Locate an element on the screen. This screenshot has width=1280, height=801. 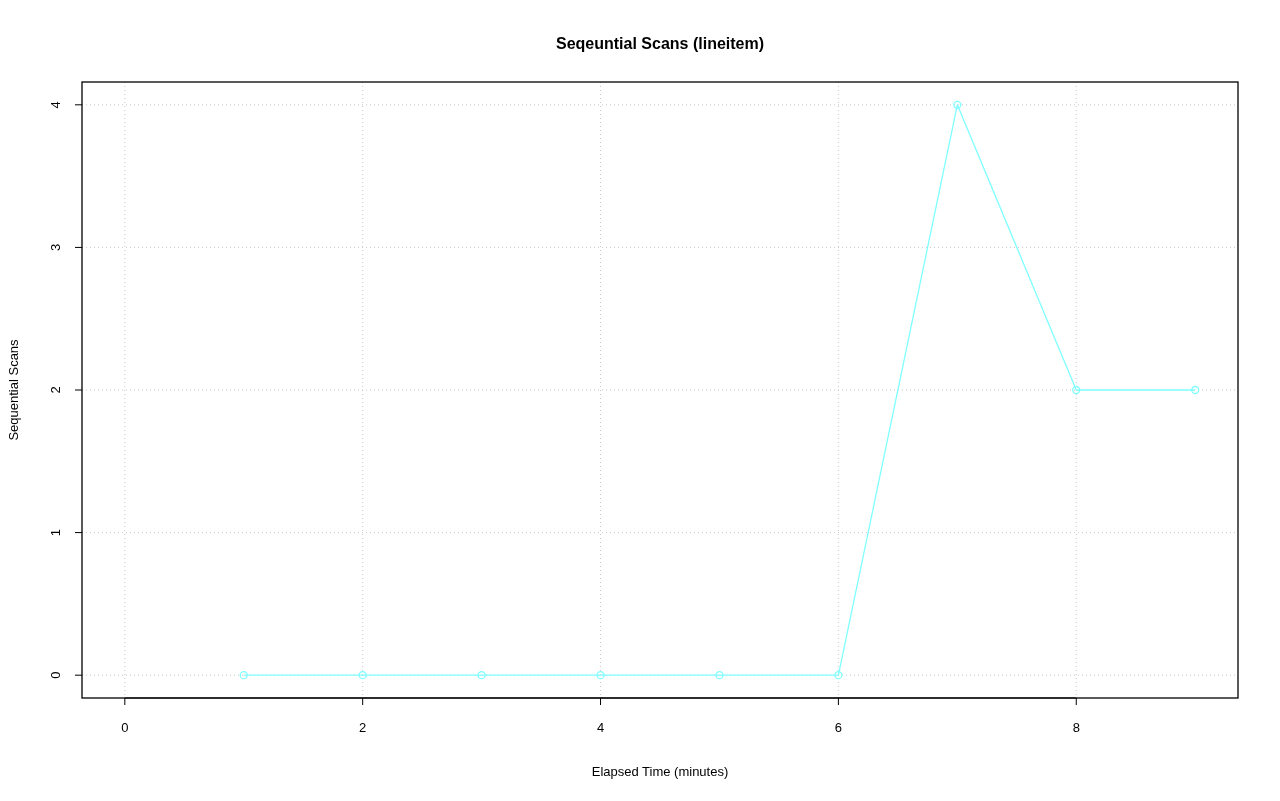
y-tick-label: 3 is located at coordinates (55, 247).